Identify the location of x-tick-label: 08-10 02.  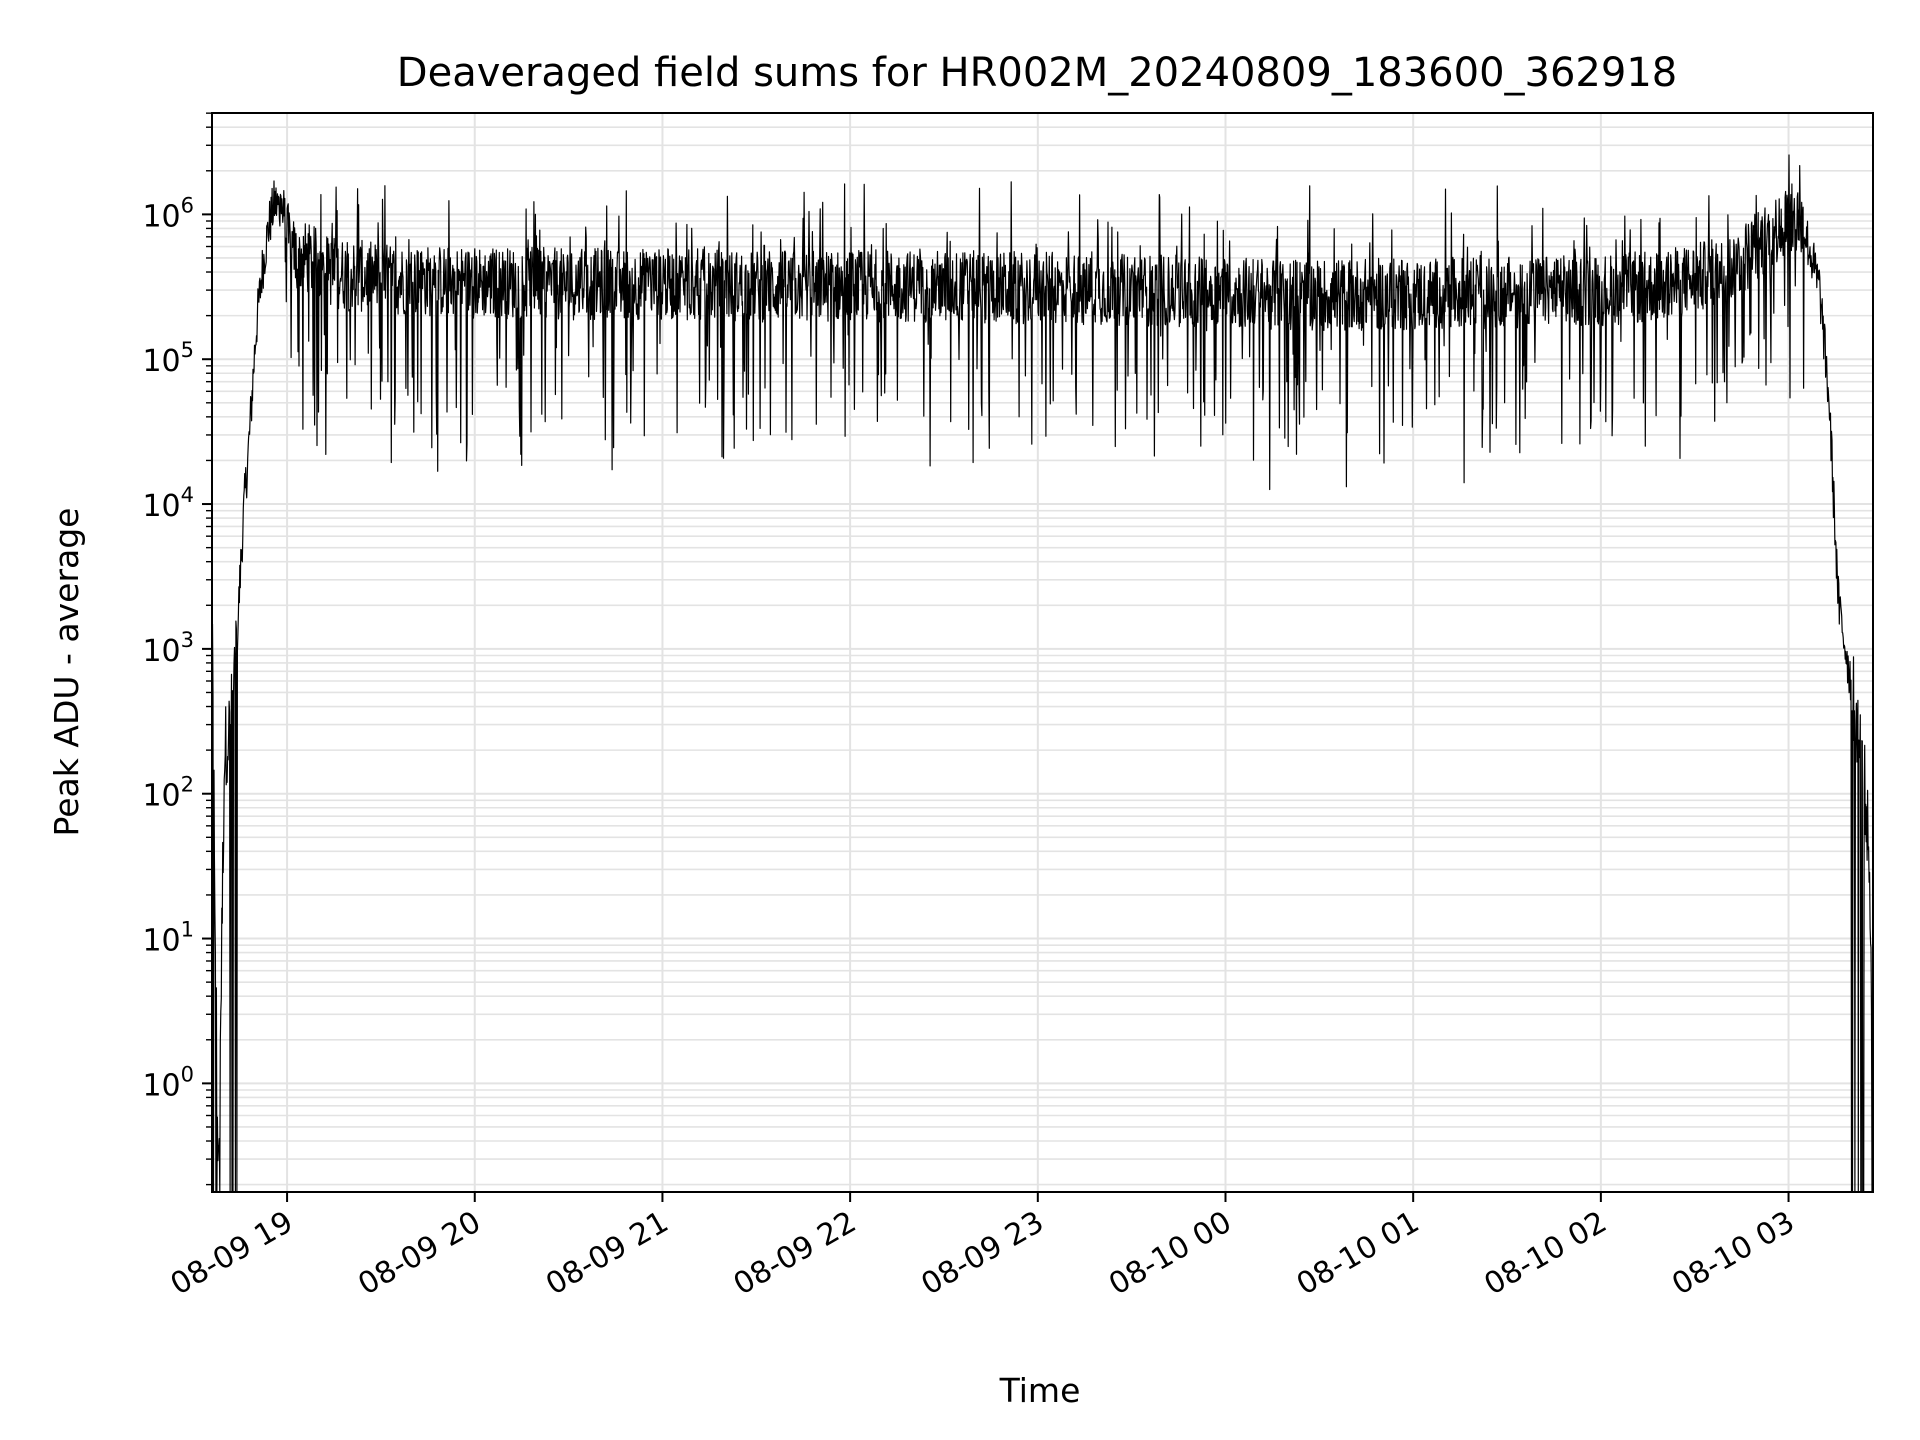
(1546, 1254).